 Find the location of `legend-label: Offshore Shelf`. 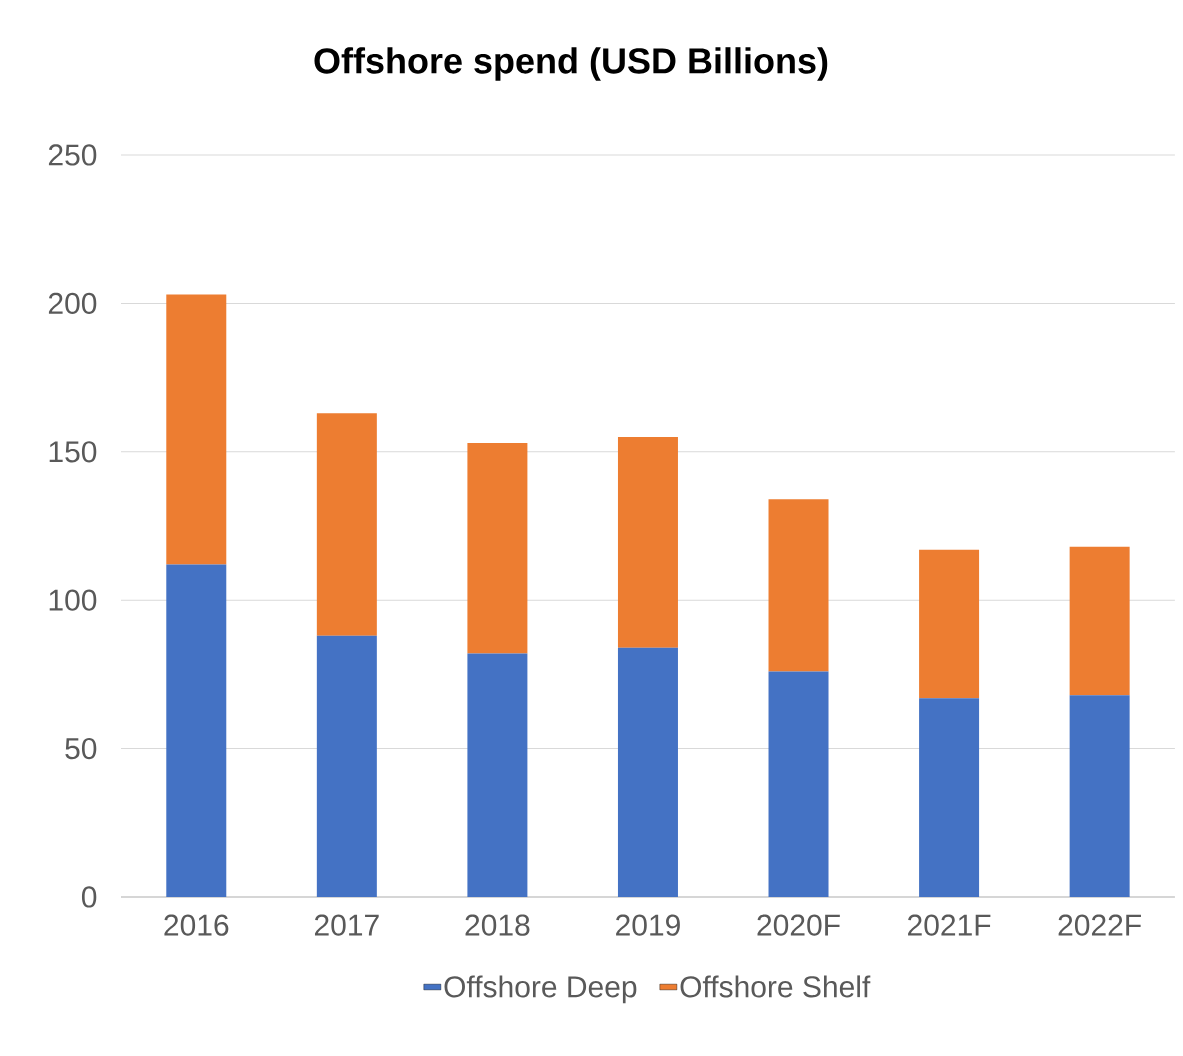

legend-label: Offshore Shelf is located at coordinates (775, 986).